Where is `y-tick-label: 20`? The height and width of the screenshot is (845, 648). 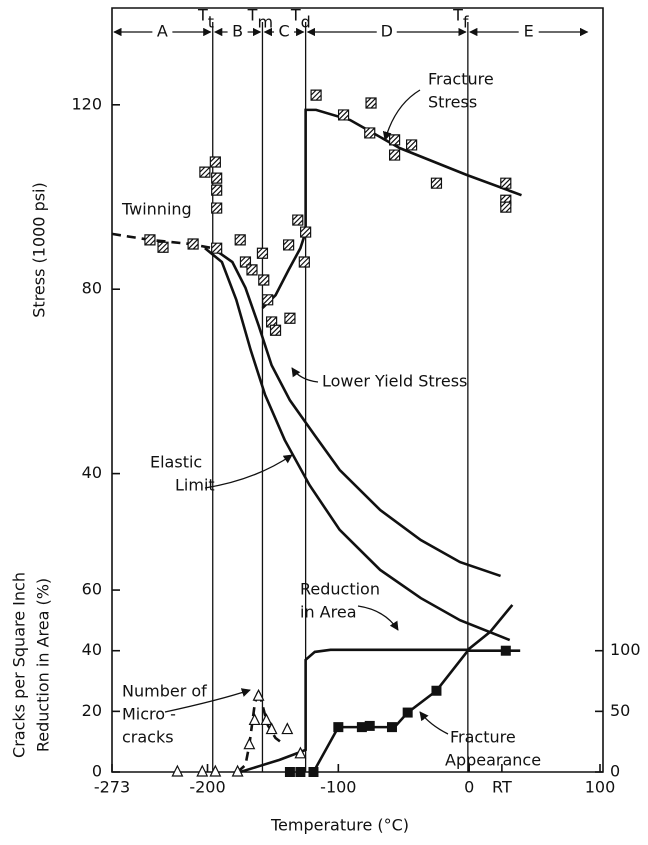 y-tick-label: 20 is located at coordinates (92, 710).